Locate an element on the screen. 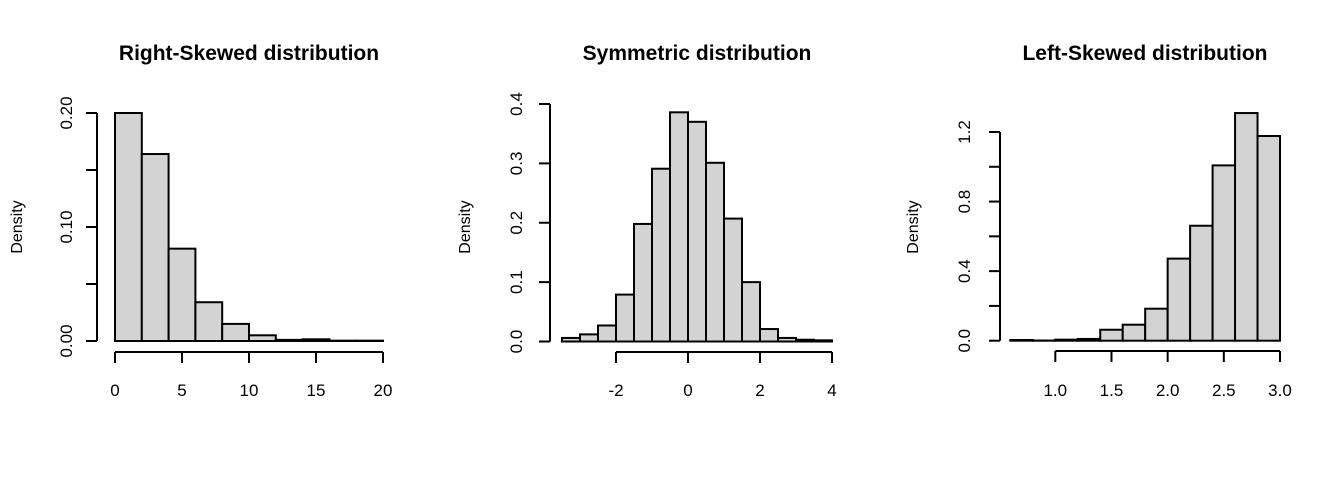  x-tick-label: 15 is located at coordinates (316, 390).